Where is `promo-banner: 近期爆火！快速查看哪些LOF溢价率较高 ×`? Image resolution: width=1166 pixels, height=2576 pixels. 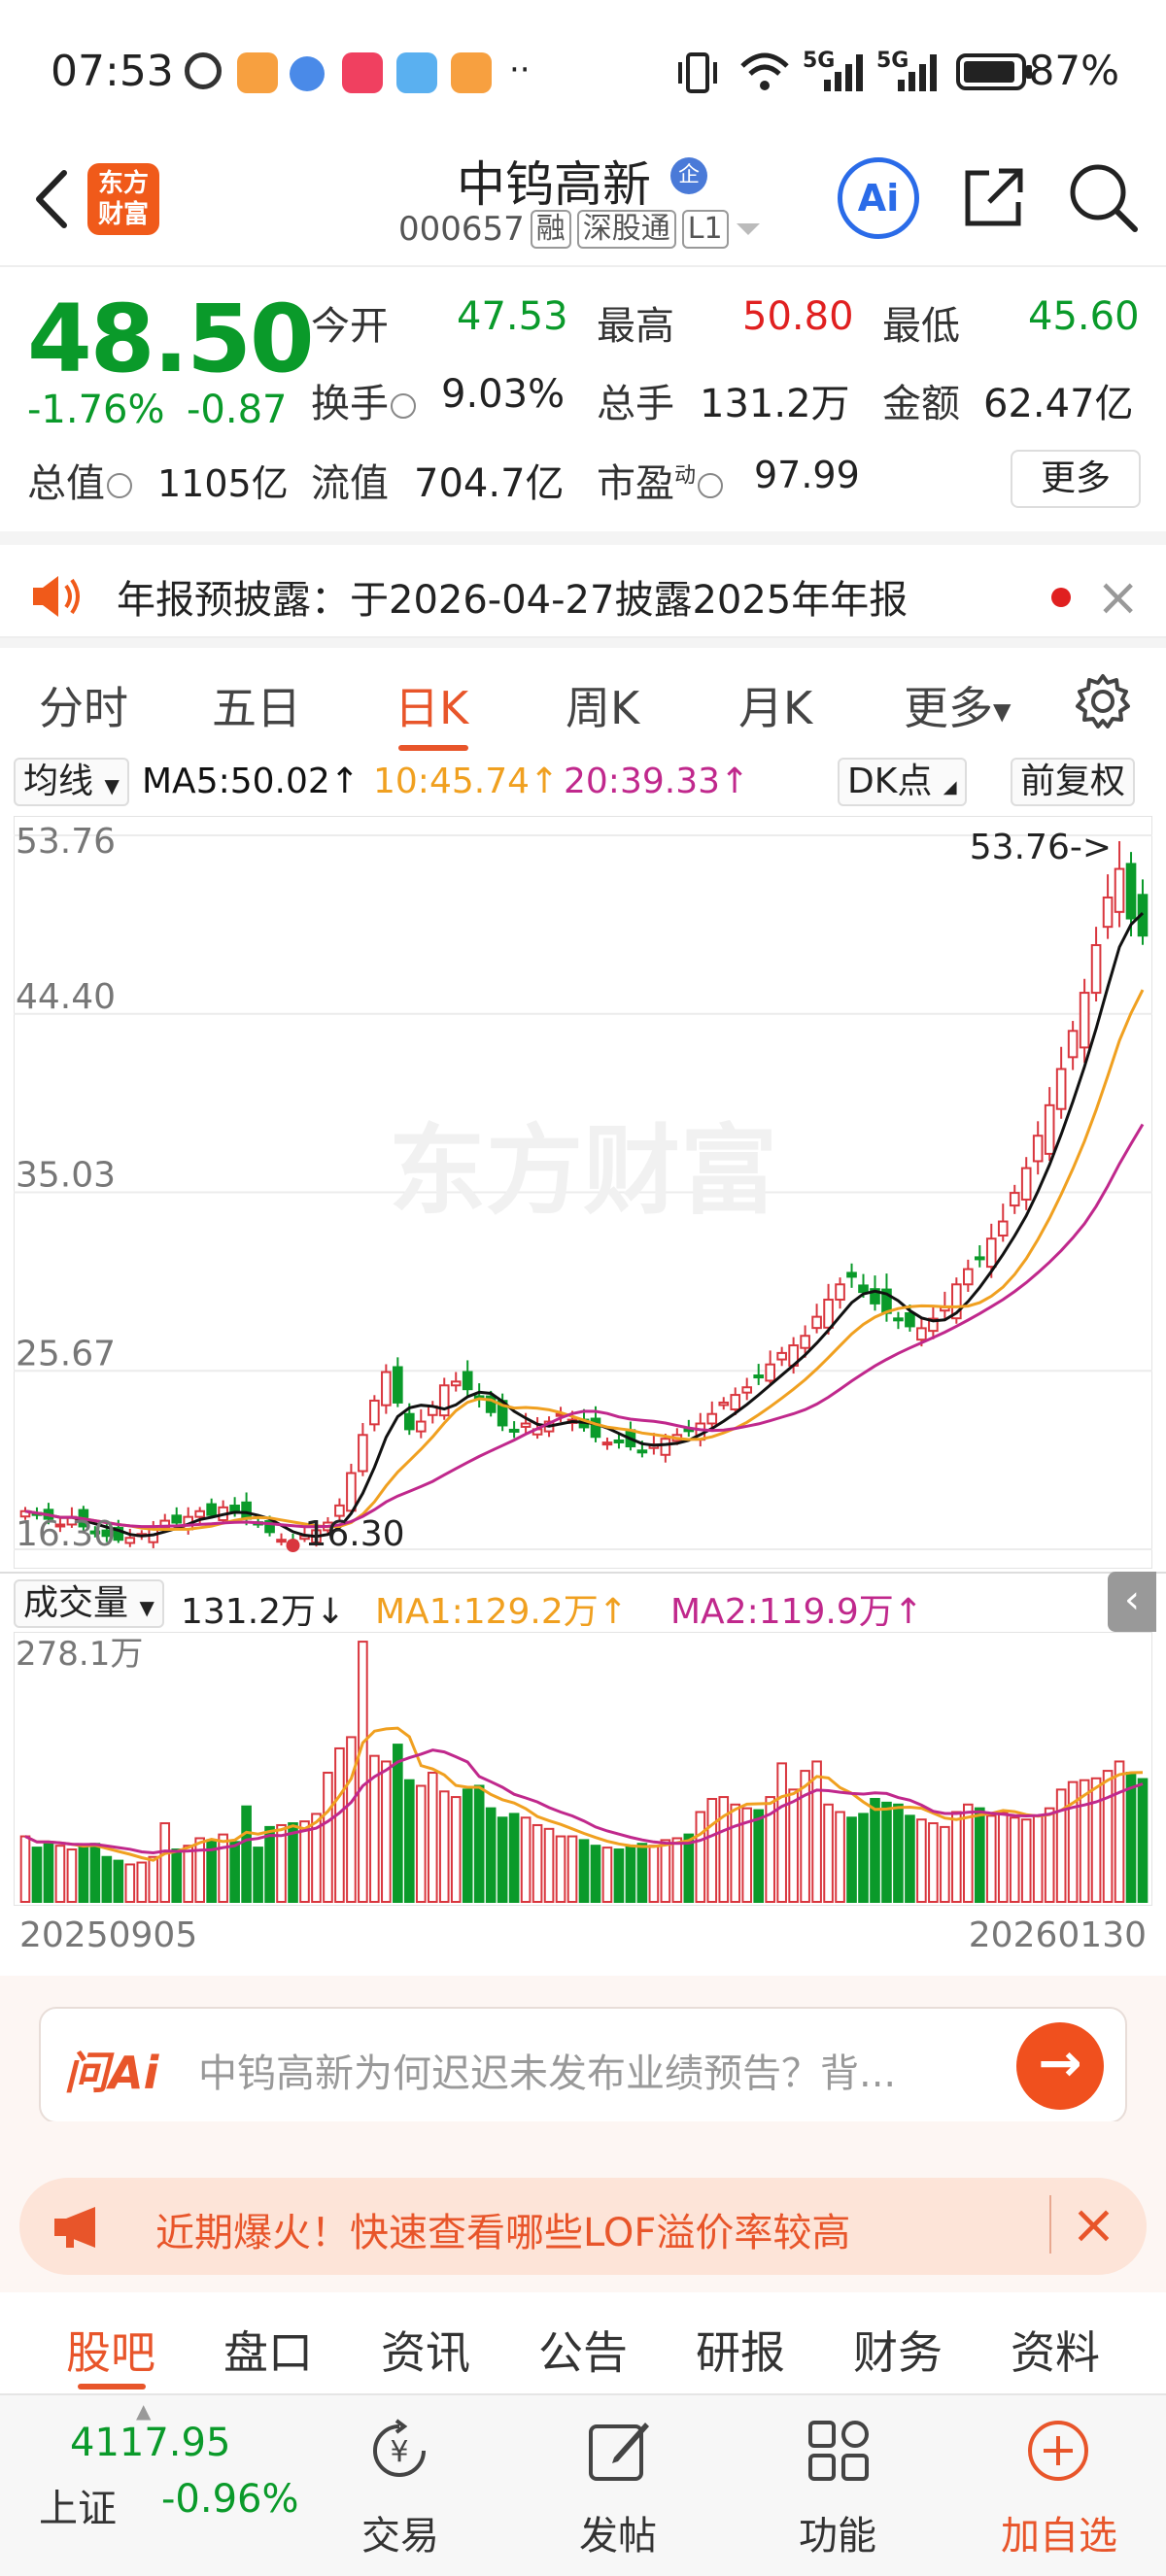 promo-banner: 近期爆火！快速查看哪些LOF溢价率较高 × is located at coordinates (583, 2226).